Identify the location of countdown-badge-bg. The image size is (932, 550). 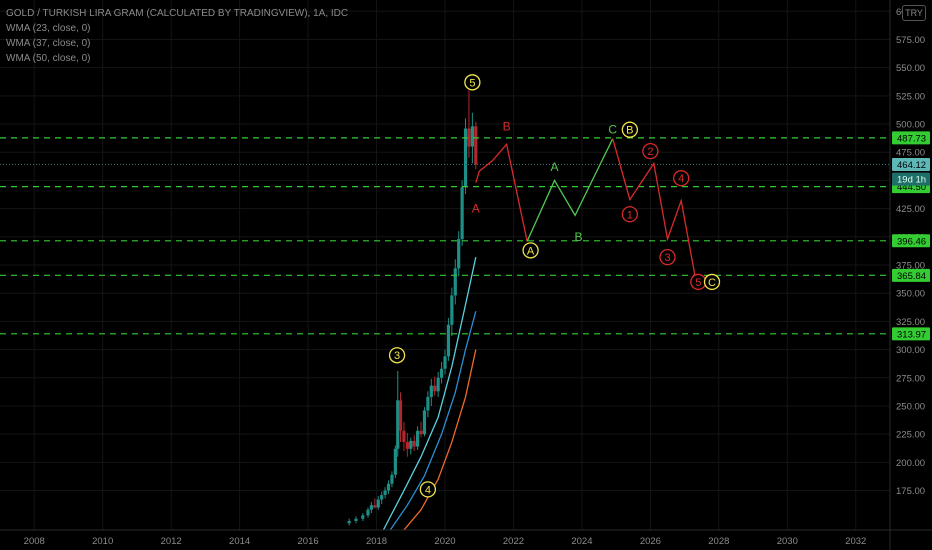
(911, 179).